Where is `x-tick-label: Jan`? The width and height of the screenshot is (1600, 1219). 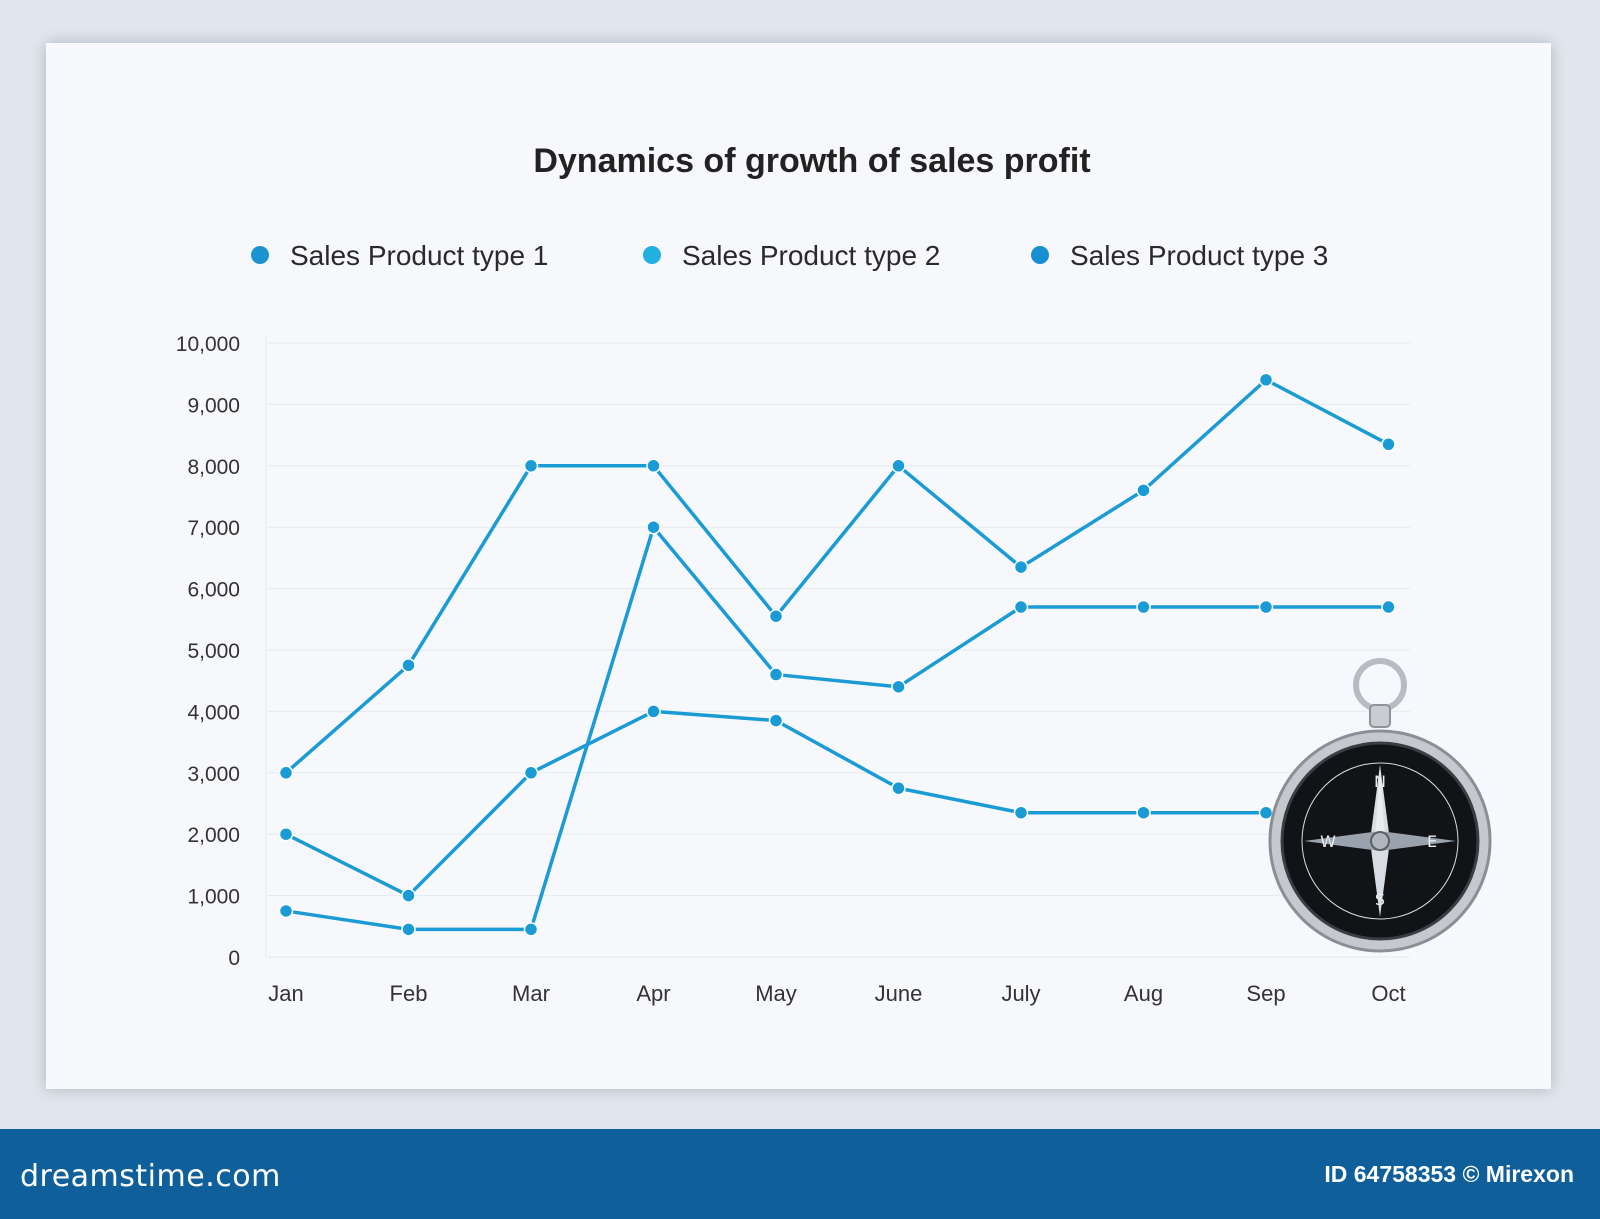
x-tick-label: Jan is located at coordinates (285, 993).